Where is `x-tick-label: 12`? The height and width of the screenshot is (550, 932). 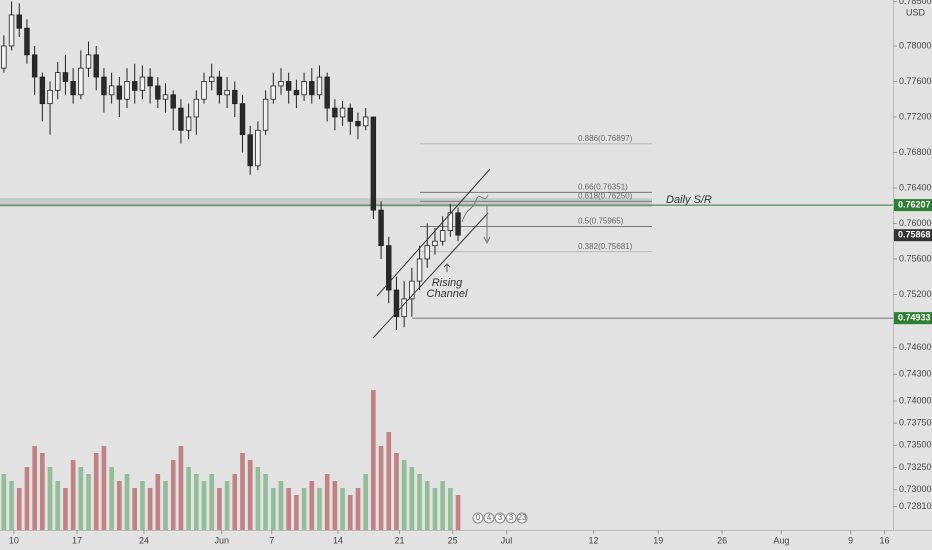
x-tick-label: 12 is located at coordinates (594, 540).